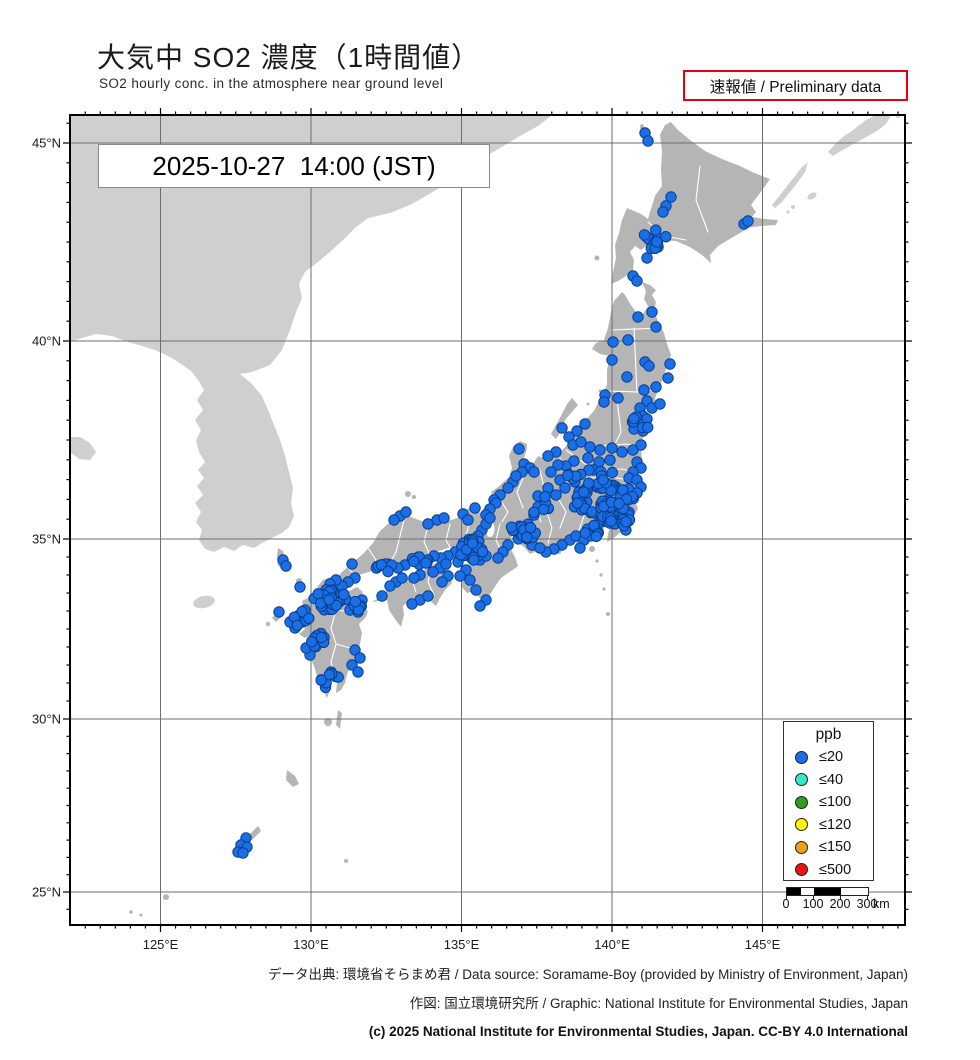 The height and width of the screenshot is (1060, 980). I want to click on legend-item: ≤150, so click(828, 847).